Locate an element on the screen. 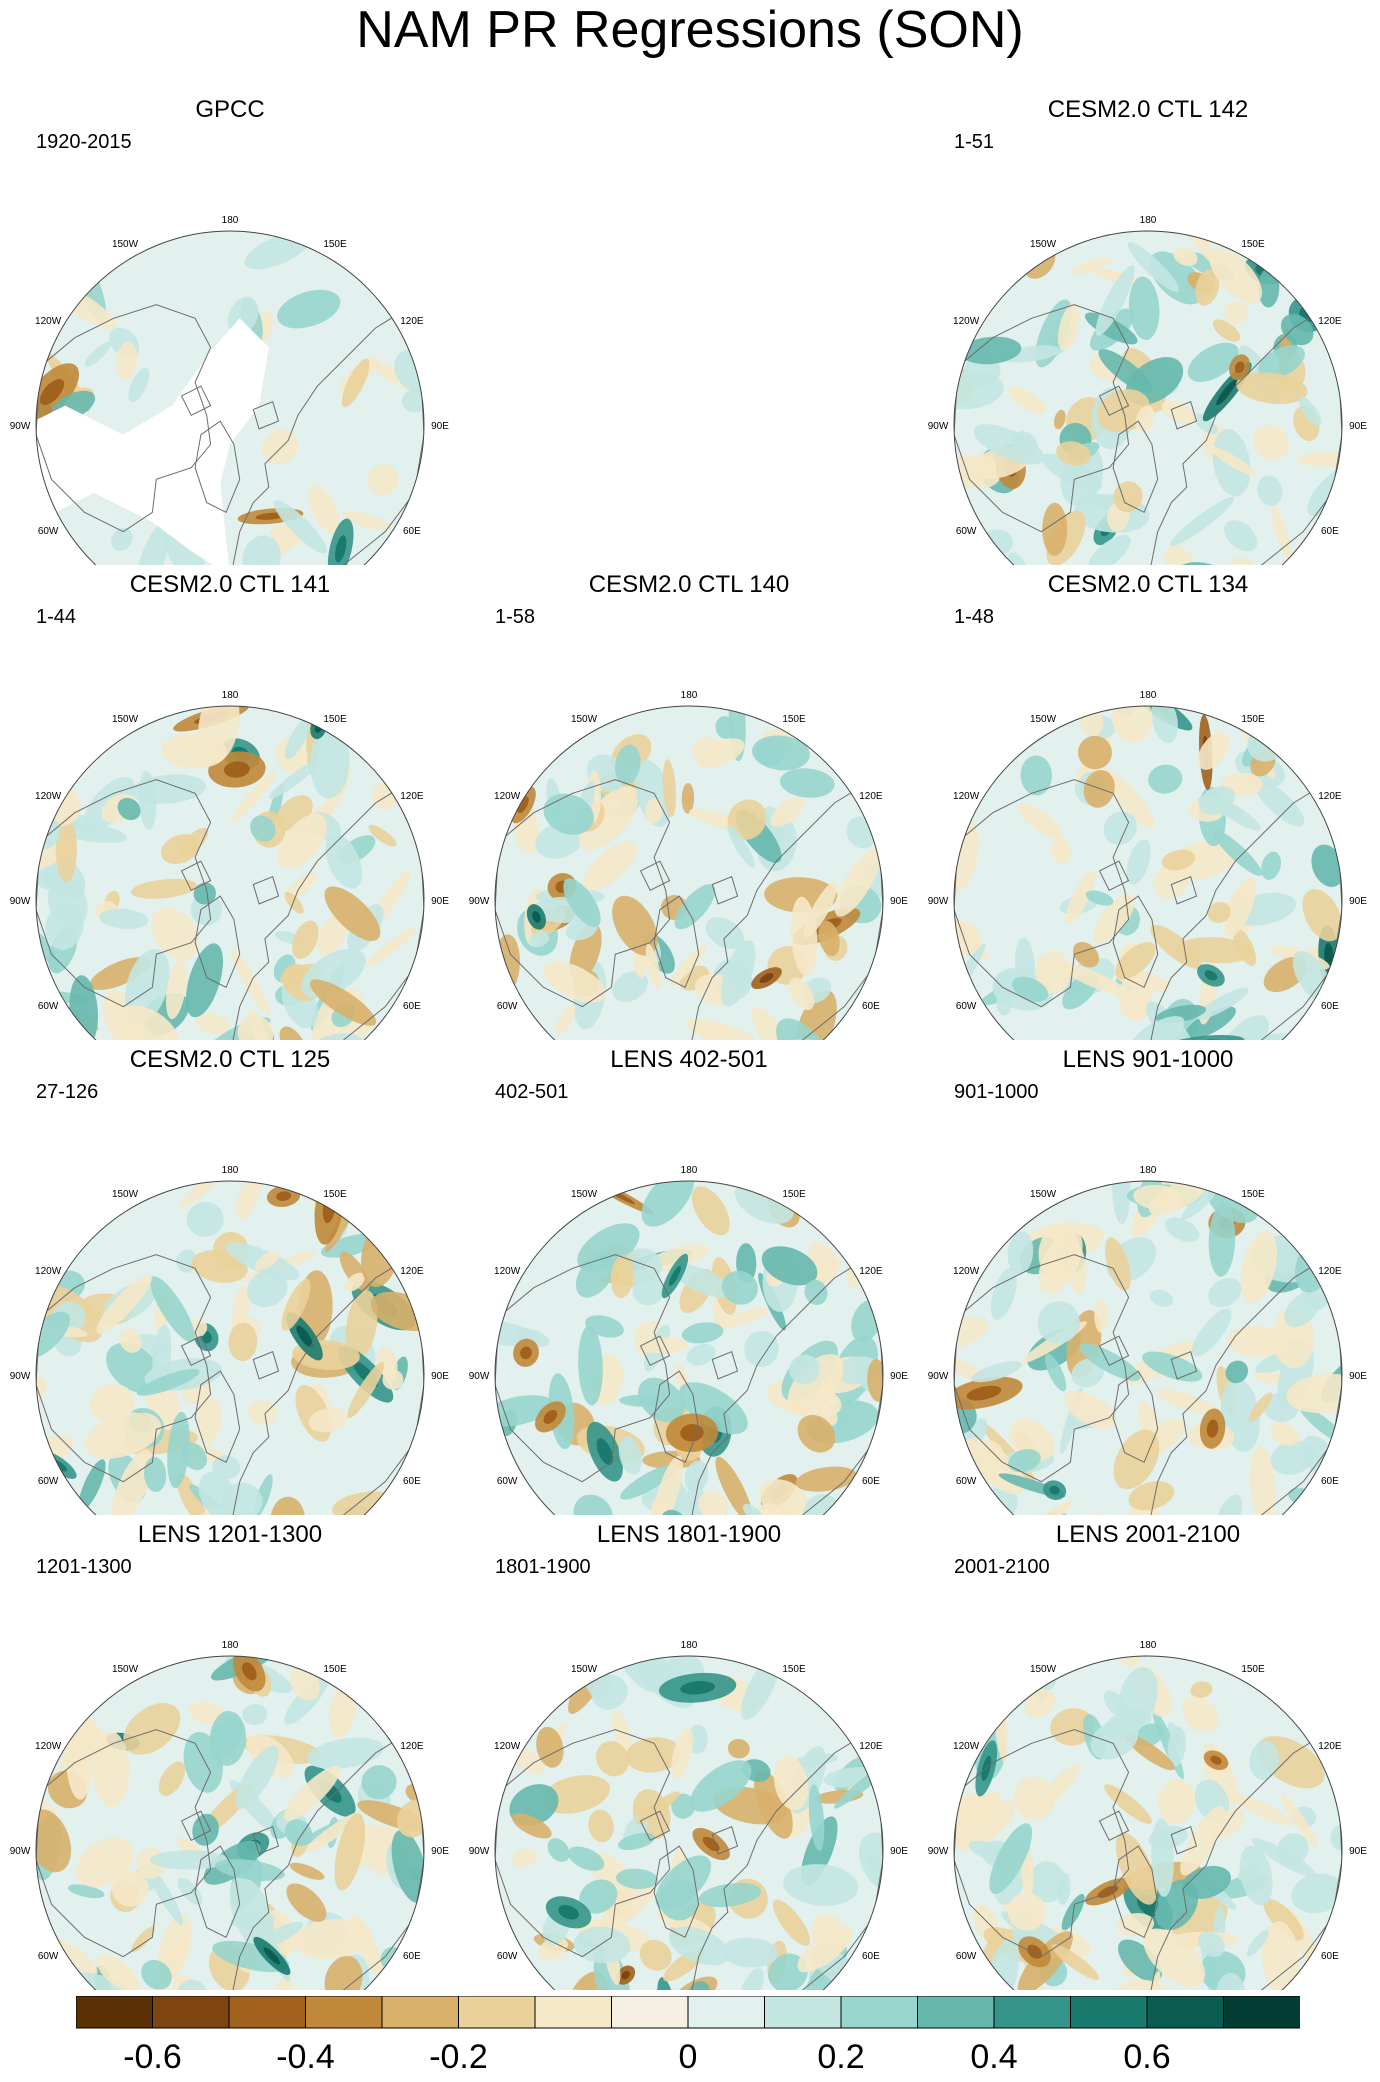 This screenshot has width=1380, height=2082. colorbar: -0.6 -0.4 -0.2 0 0.2 0.4 0.6 is located at coordinates (688, 2034).